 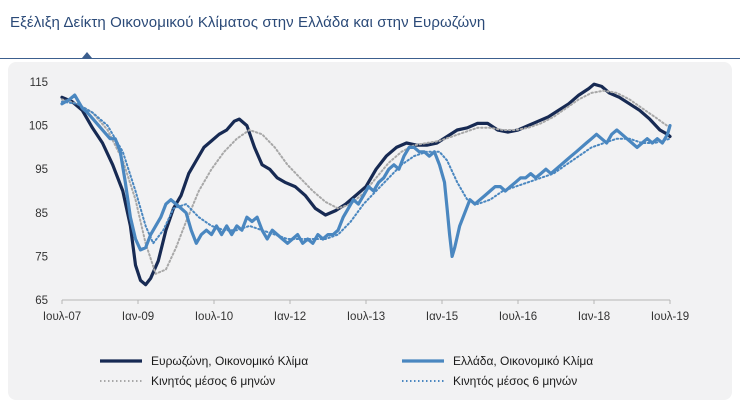 I want to click on x-tick-label: Ιουλ-19, so click(x=670, y=317).